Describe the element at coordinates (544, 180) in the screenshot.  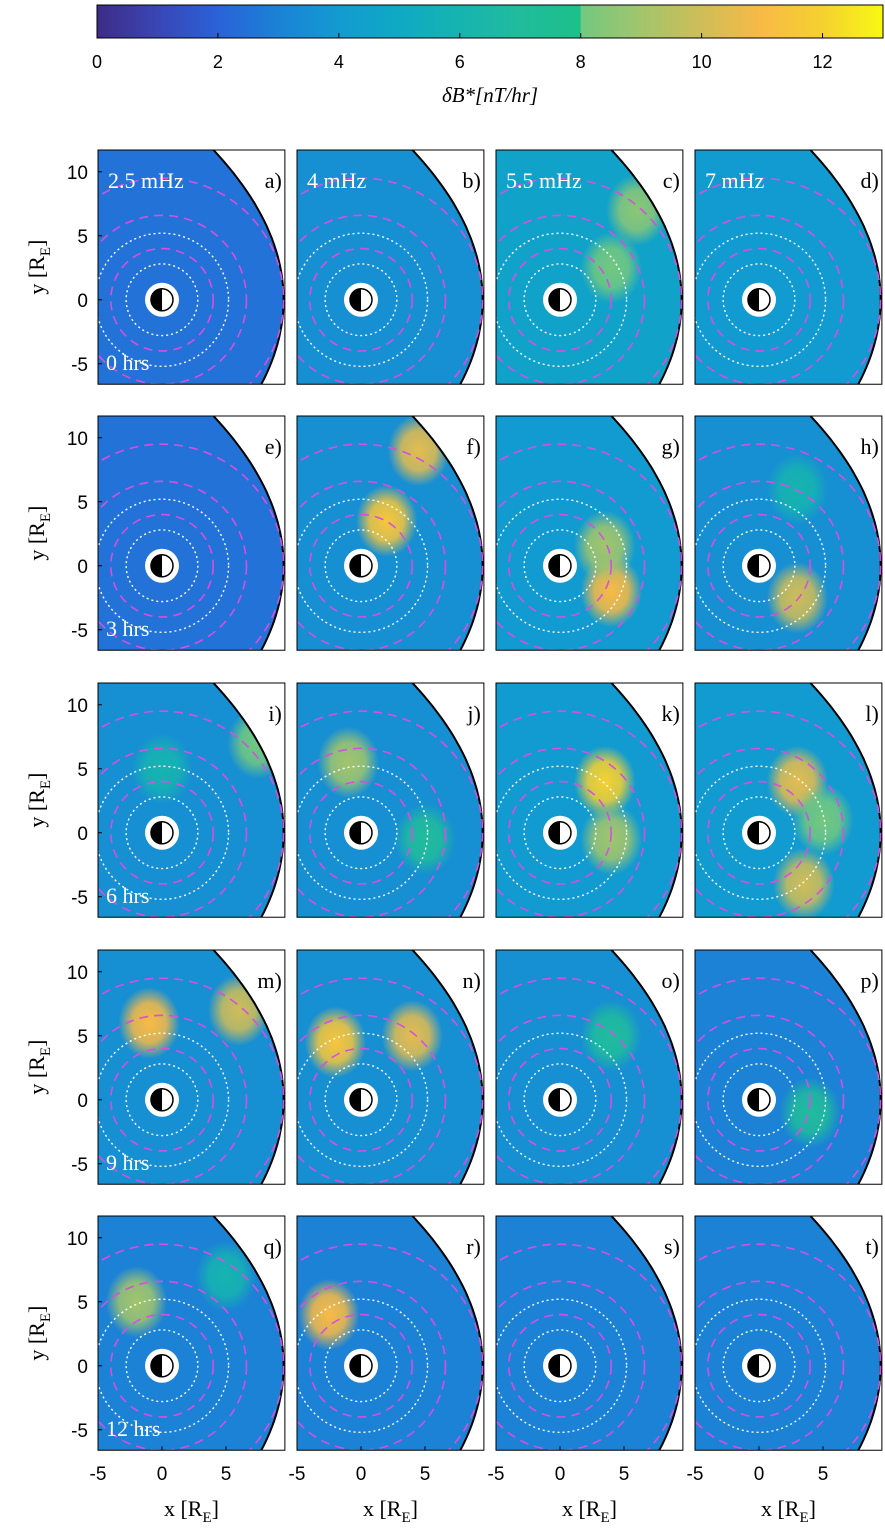
I see `frequency-label: 5.5 mHz` at that location.